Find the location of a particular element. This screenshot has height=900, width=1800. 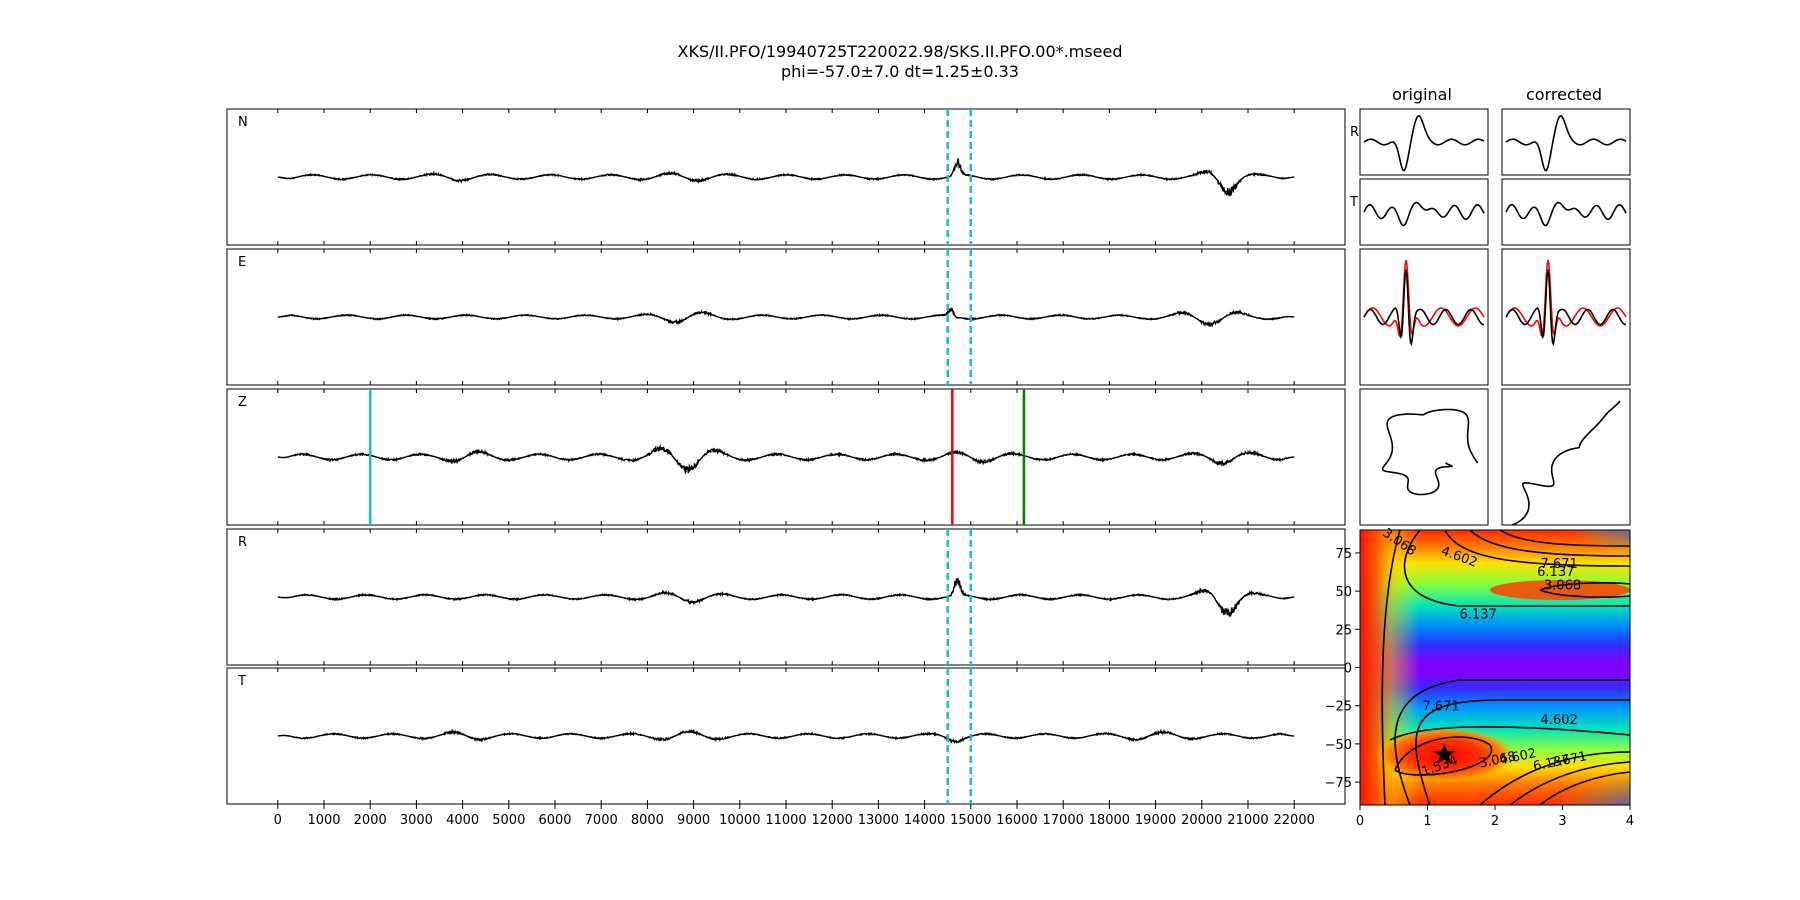

grid-x-tick-label: 2 is located at coordinates (1495, 821).